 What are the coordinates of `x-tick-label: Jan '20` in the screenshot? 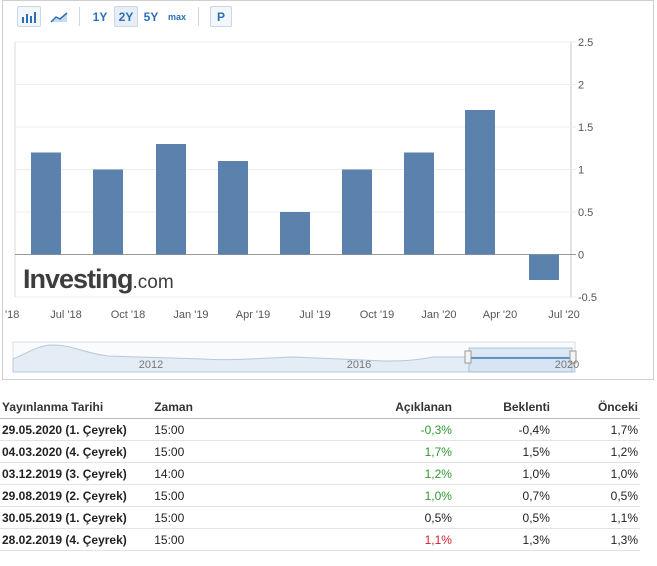 It's located at (438, 315).